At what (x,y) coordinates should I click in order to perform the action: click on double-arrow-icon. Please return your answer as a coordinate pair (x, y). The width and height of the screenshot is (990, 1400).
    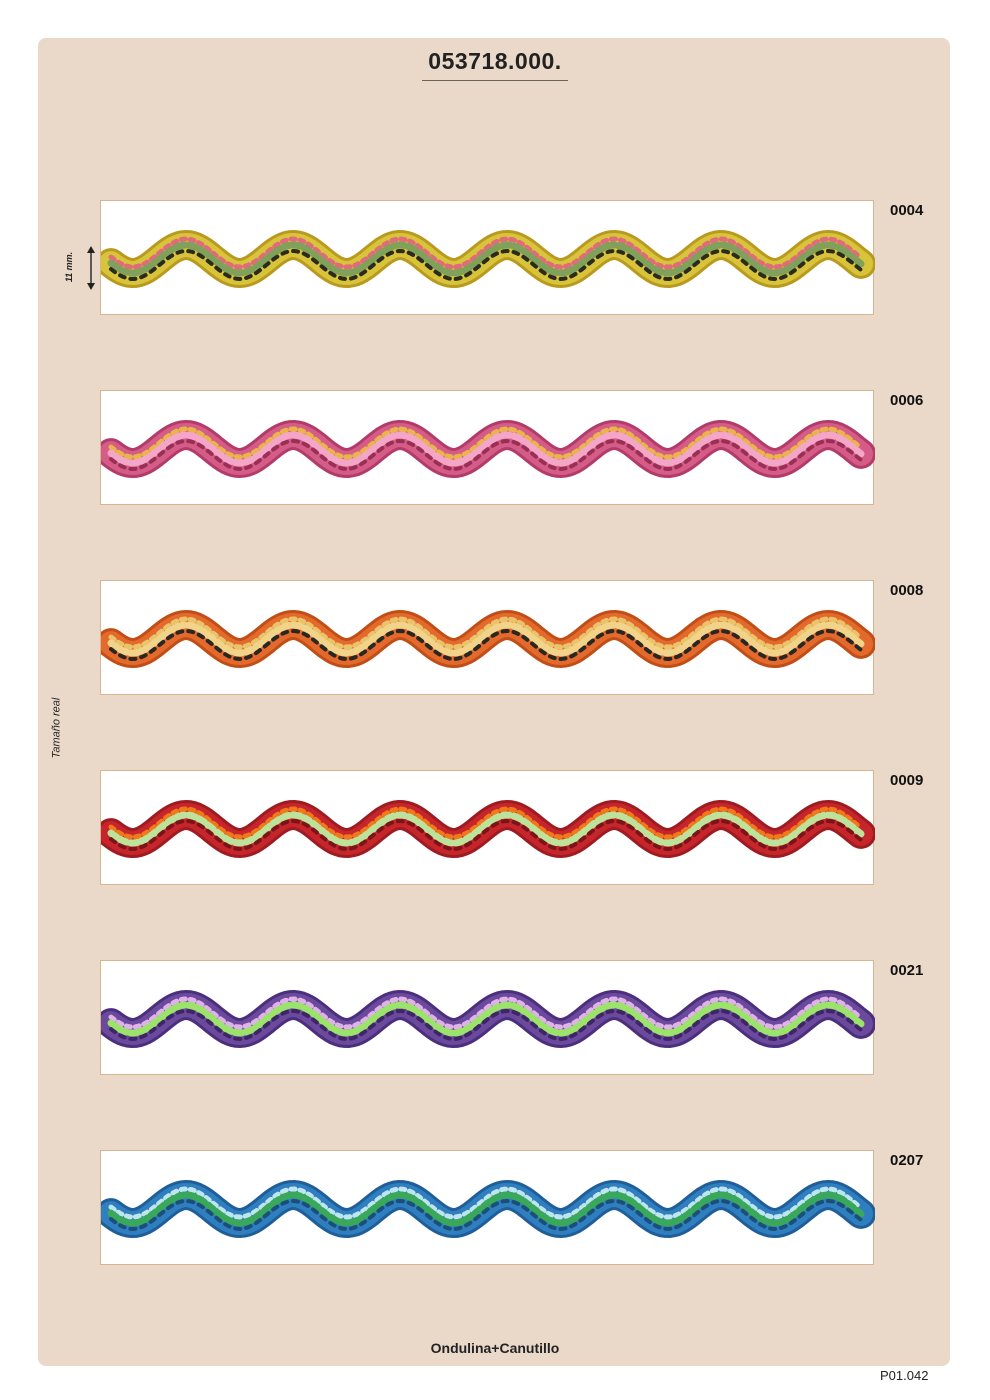
    Looking at the image, I should click on (91, 268).